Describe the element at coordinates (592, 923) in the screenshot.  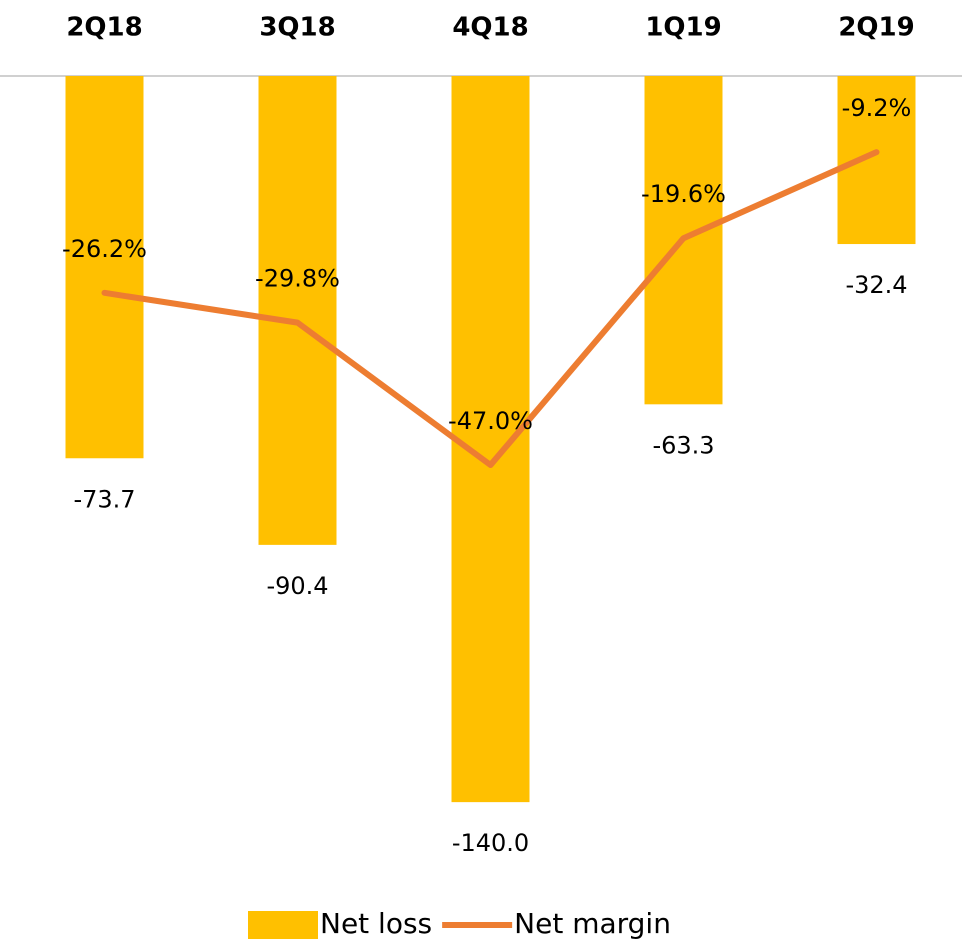
I see `legend-label: Net margin` at that location.